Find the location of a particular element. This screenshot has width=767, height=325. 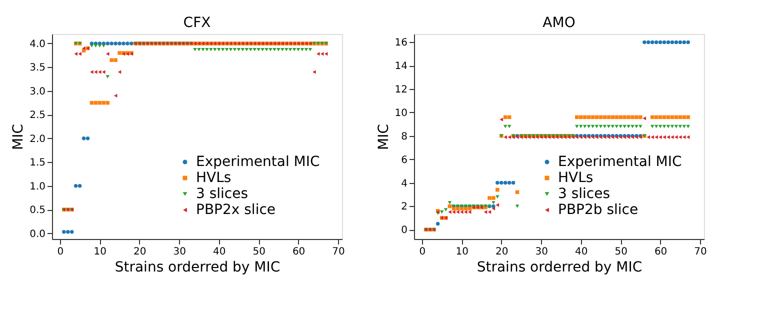

y-tick-label: 6 is located at coordinates (404, 160).